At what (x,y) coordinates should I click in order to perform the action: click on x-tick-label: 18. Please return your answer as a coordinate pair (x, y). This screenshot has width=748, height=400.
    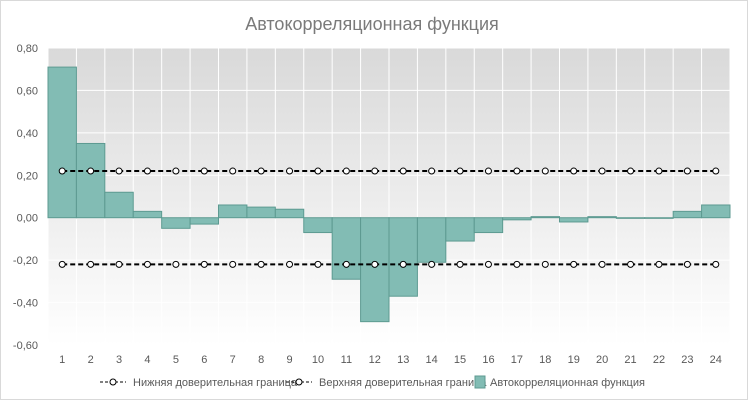
    Looking at the image, I should click on (545, 360).